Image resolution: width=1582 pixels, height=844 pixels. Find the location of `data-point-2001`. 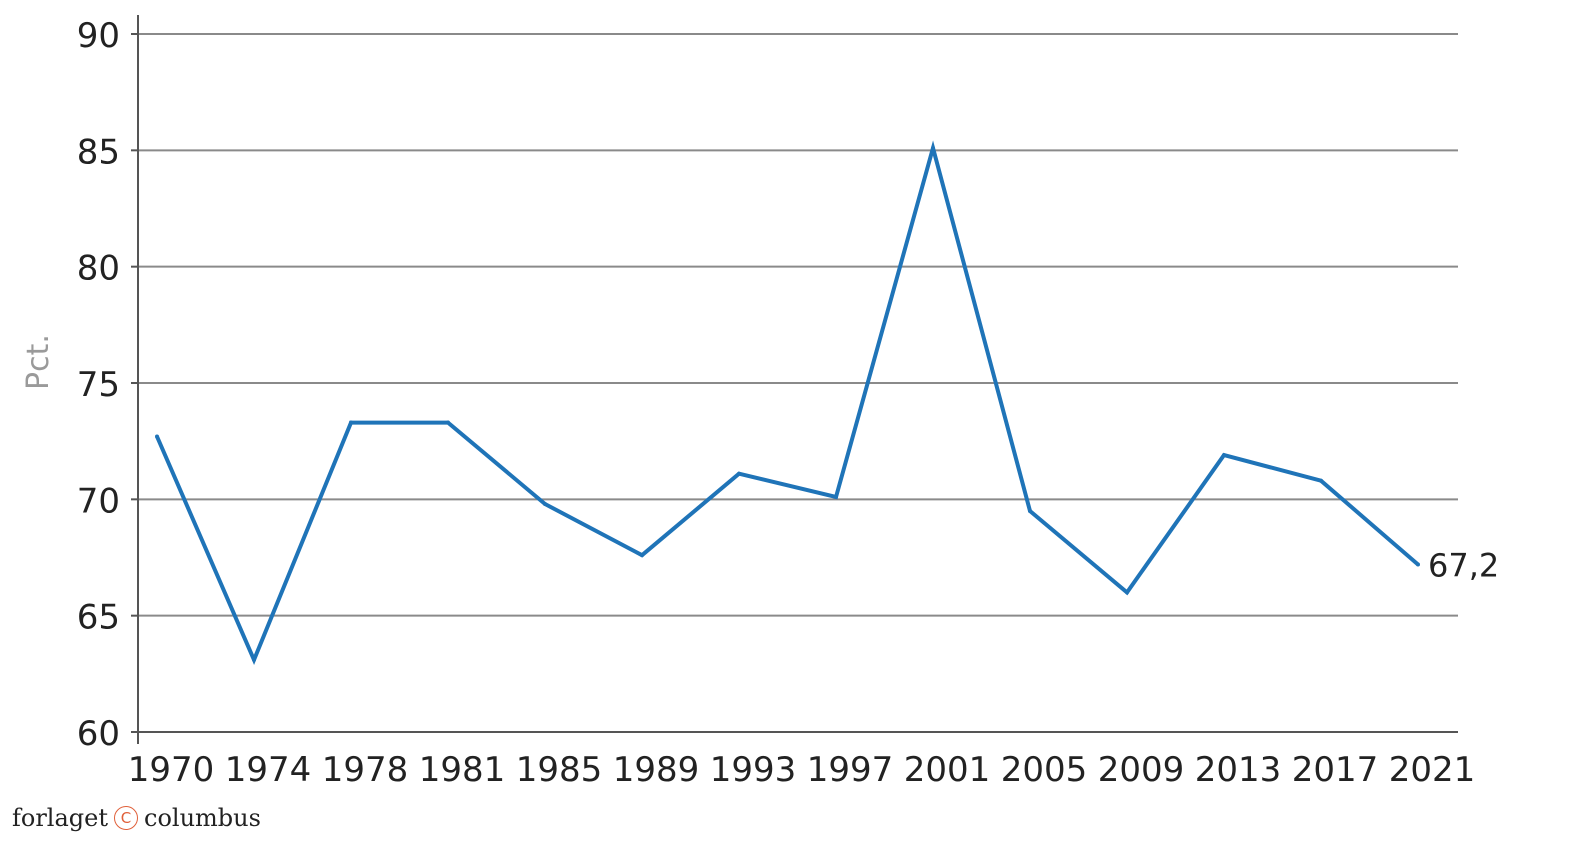

data-point-2001 is located at coordinates (933, 148).